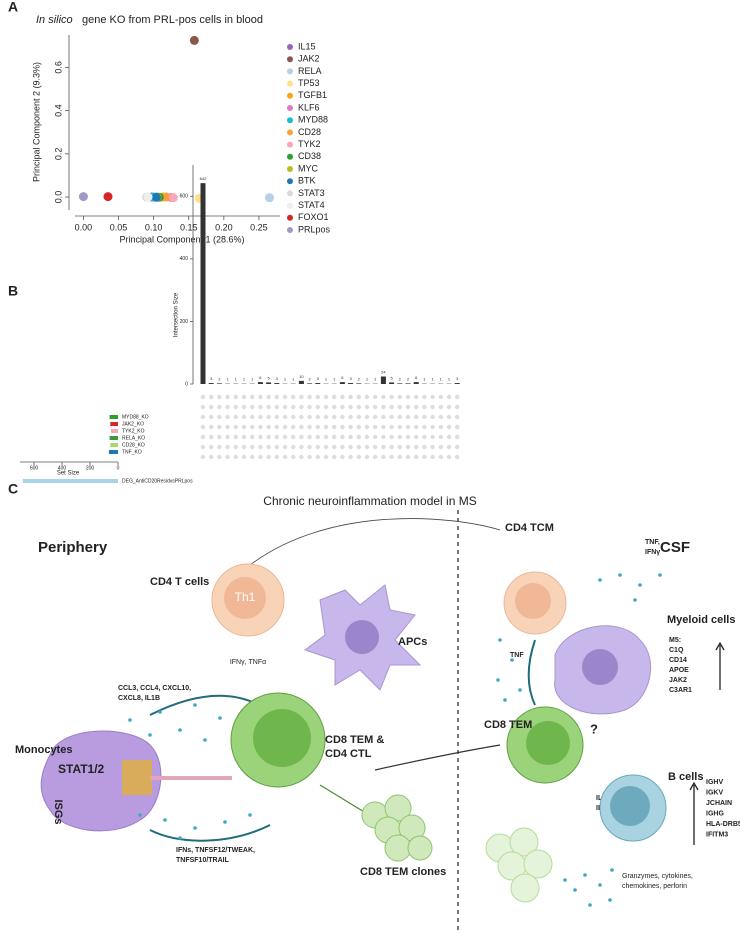  What do you see at coordinates (13, 489) in the screenshot?
I see `panel-label: C` at bounding box center [13, 489].